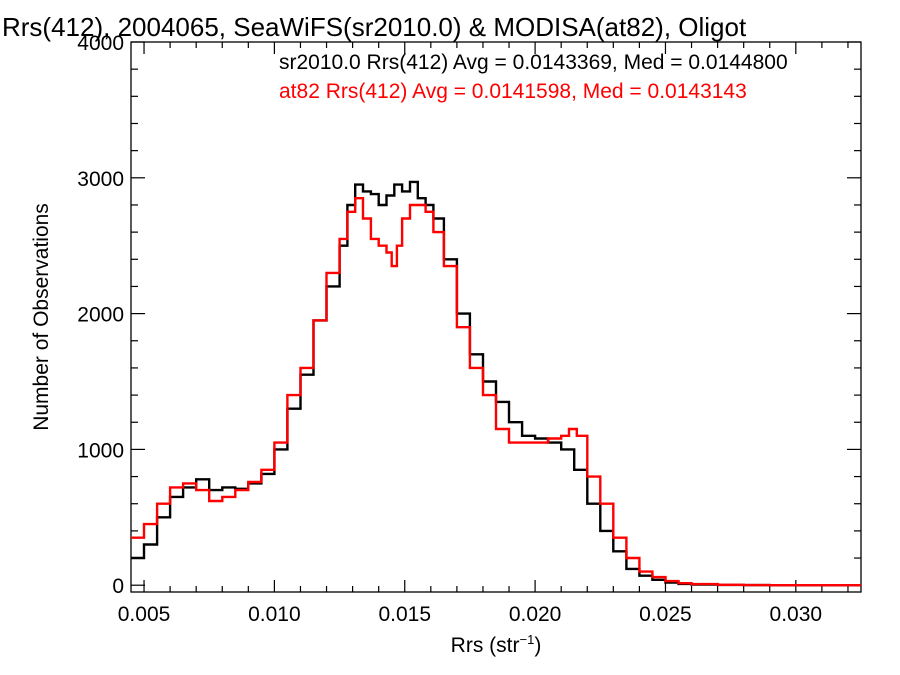 The image size is (900, 675). What do you see at coordinates (100, 450) in the screenshot?
I see `y-tick-label: 1000` at bounding box center [100, 450].